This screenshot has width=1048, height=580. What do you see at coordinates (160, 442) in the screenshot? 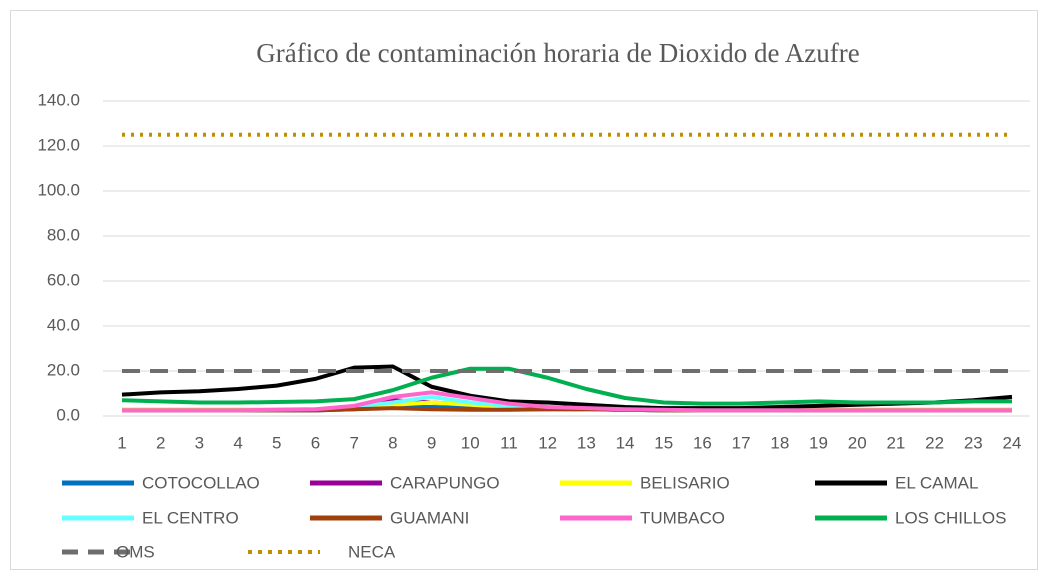
I see `x-tick-label: 2` at bounding box center [160, 442].